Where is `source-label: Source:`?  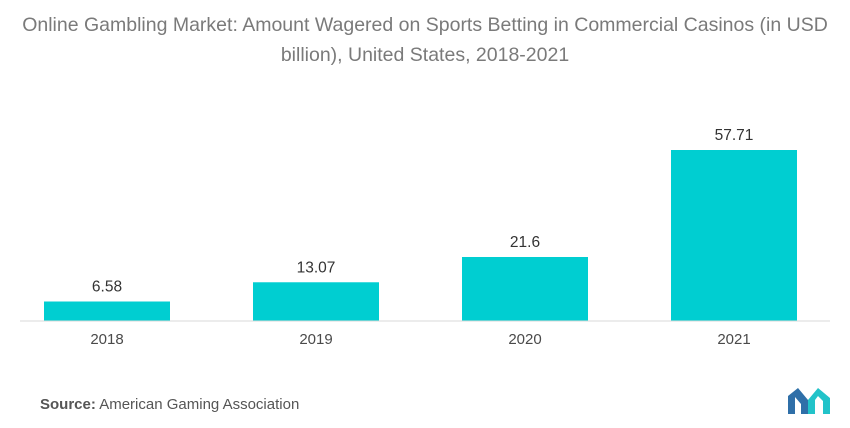 source-label: Source: is located at coordinates (68, 404).